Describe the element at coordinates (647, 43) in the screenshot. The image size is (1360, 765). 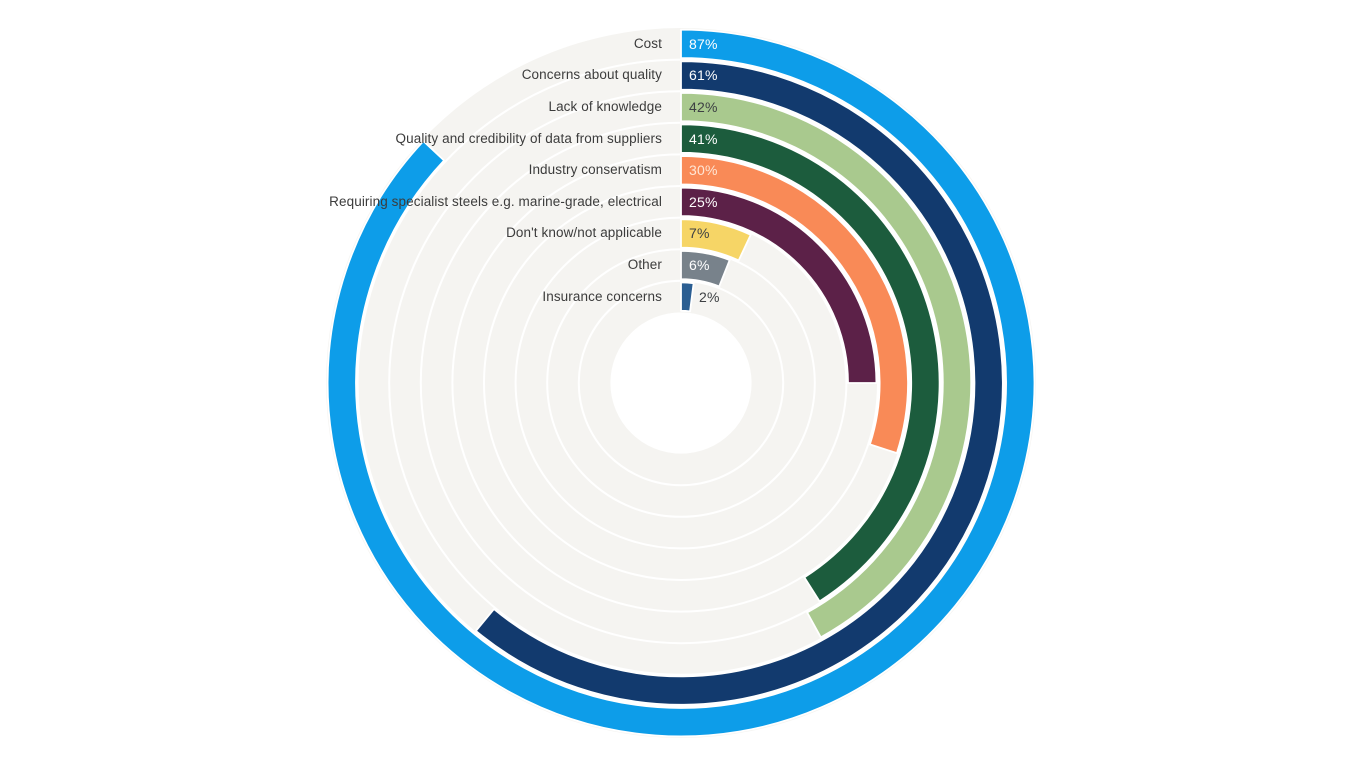
I see `category-label: Cost` at that location.